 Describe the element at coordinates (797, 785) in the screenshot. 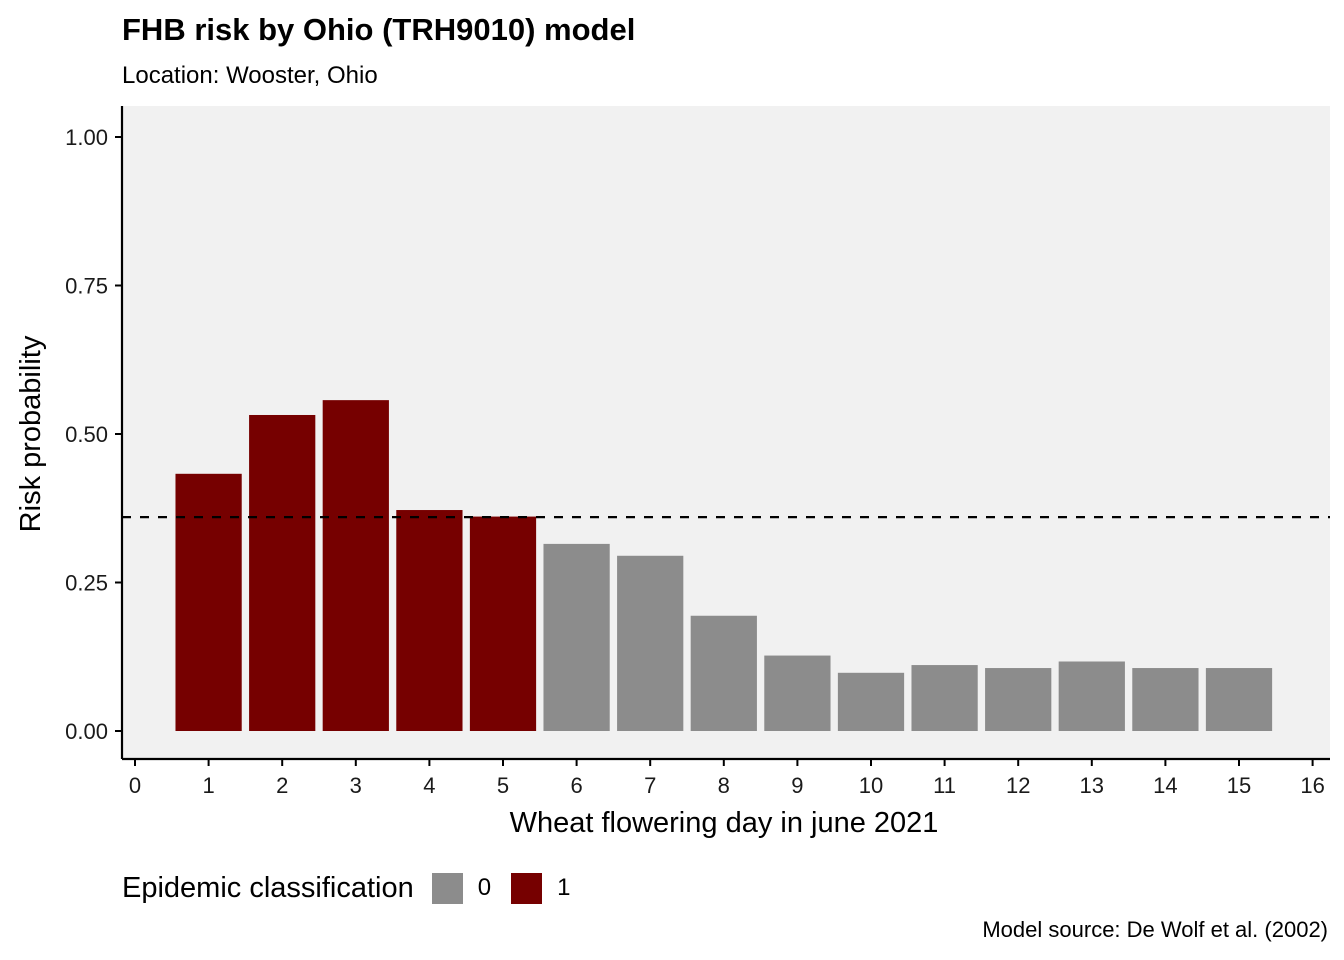

I see `x-tick-label: 9` at that location.